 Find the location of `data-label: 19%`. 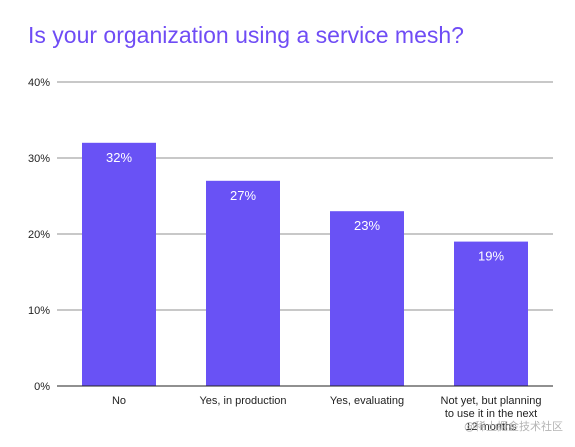

data-label: 19% is located at coordinates (491, 256).